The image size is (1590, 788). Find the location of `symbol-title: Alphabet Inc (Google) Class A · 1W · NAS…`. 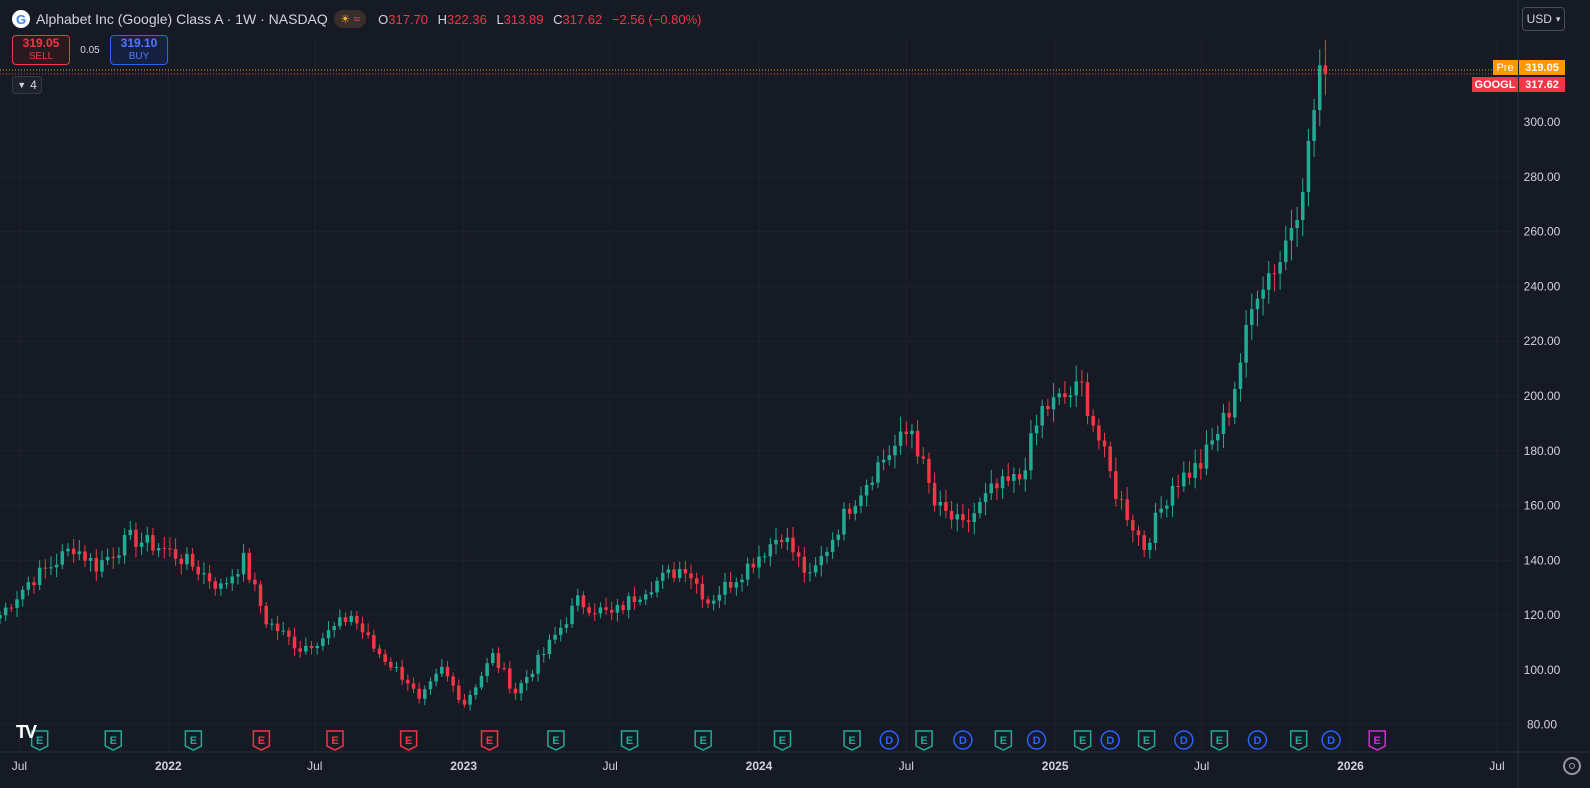

symbol-title: Alphabet Inc (Google) Class A · 1W · NAS… is located at coordinates (182, 19).